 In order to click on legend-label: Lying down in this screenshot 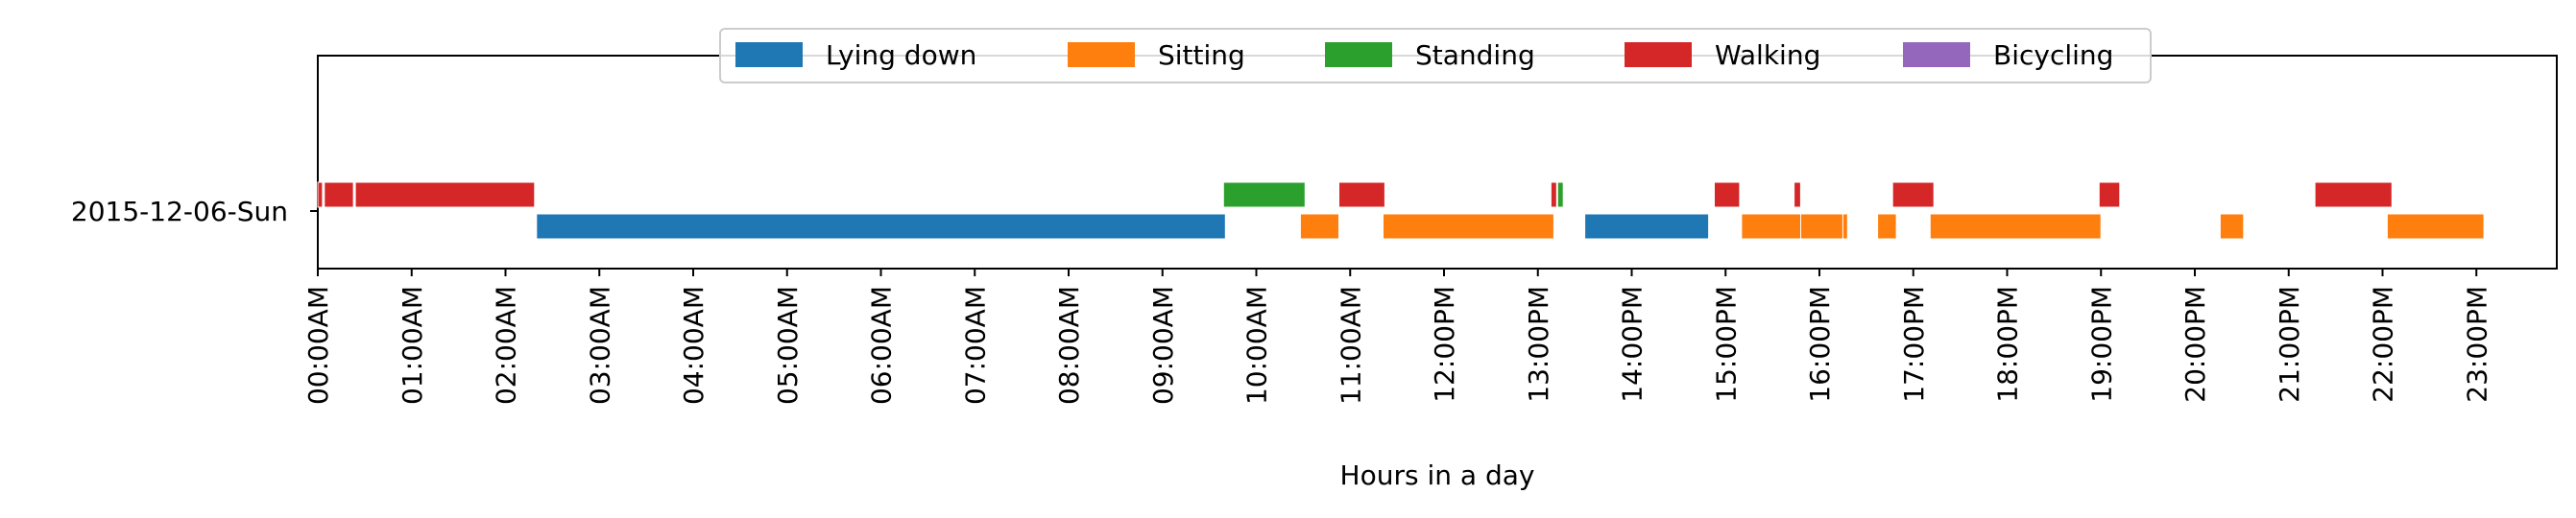, I will do `click(901, 55)`.